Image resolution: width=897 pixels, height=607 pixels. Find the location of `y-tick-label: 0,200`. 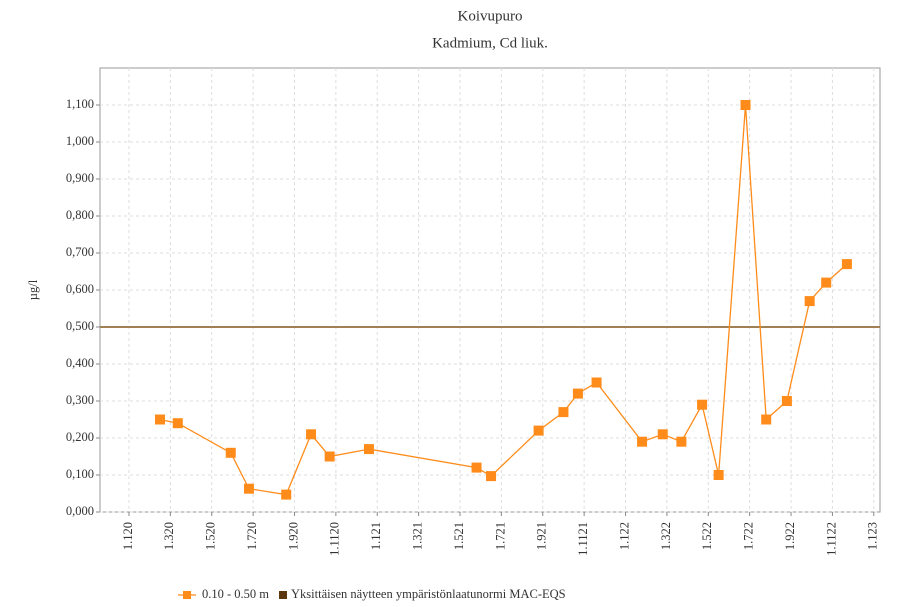

y-tick-label: 0,200 is located at coordinates (80, 437).